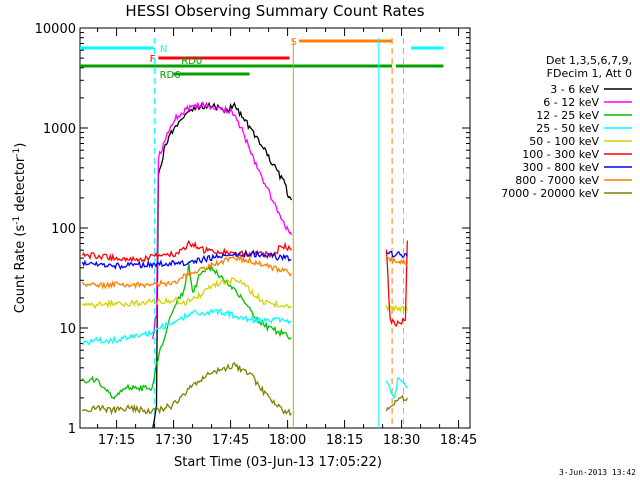  Describe the element at coordinates (20, 186) in the screenshot. I see `y-axis-label-mid: detector` at that location.